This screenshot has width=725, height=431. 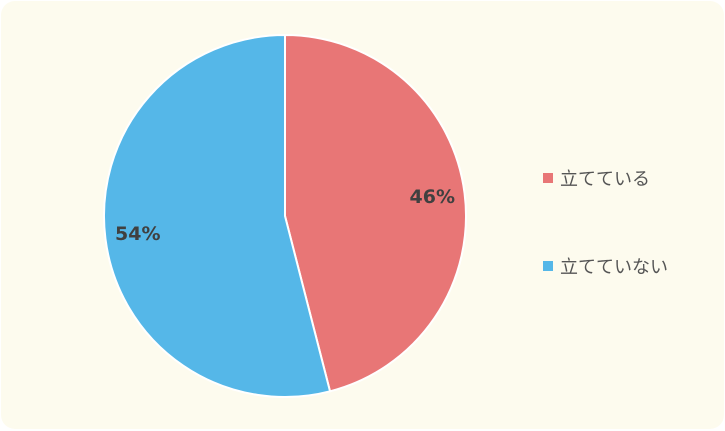 I want to click on legend-item-series-0: 立てている, so click(x=596, y=178).